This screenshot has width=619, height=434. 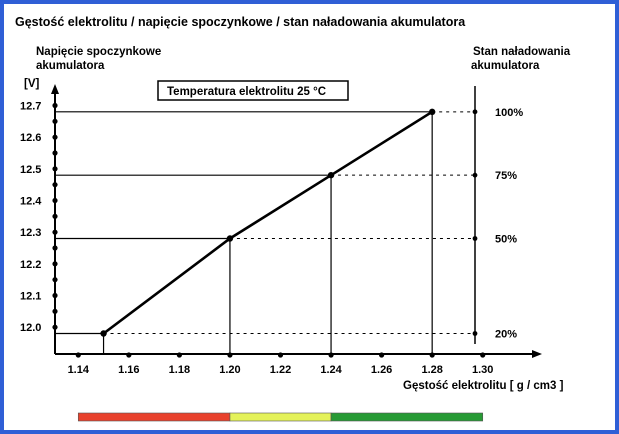 What do you see at coordinates (381, 370) in the screenshot?
I see `x-tick-label: 1.26` at bounding box center [381, 370].